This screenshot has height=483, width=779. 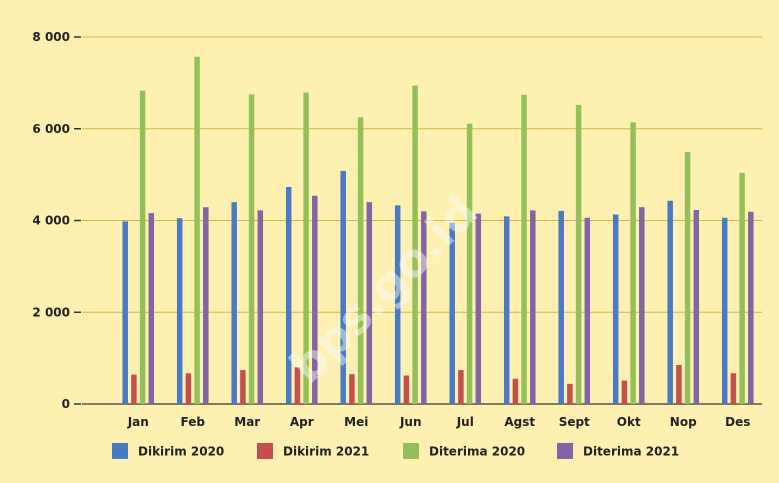 What do you see at coordinates (631, 452) in the screenshot?
I see `legend-label: Diterima 2021` at bounding box center [631, 452].